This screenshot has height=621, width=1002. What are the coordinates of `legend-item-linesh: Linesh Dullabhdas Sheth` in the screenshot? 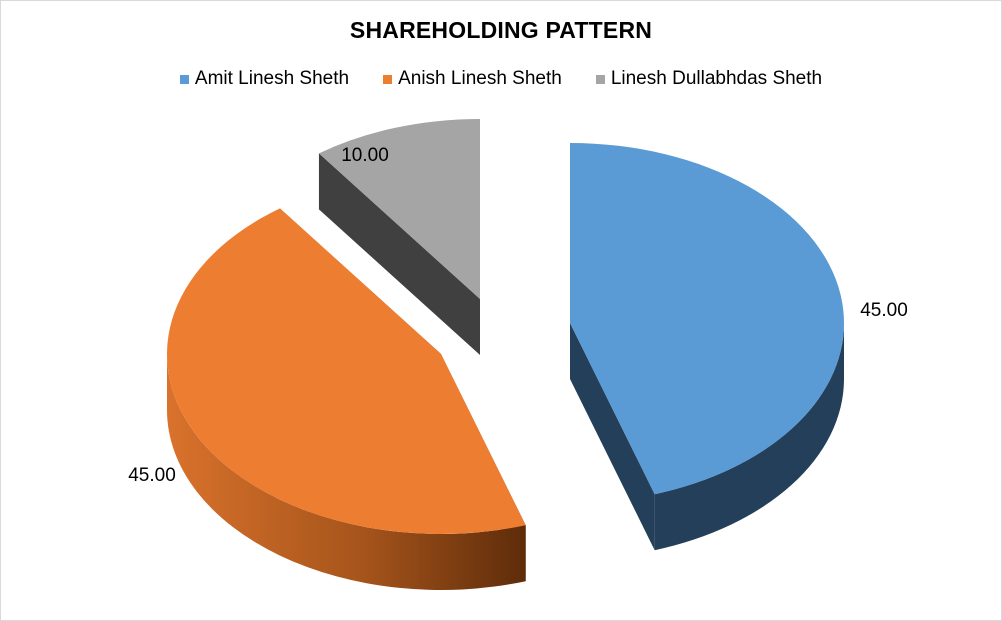 It's located at (709, 79).